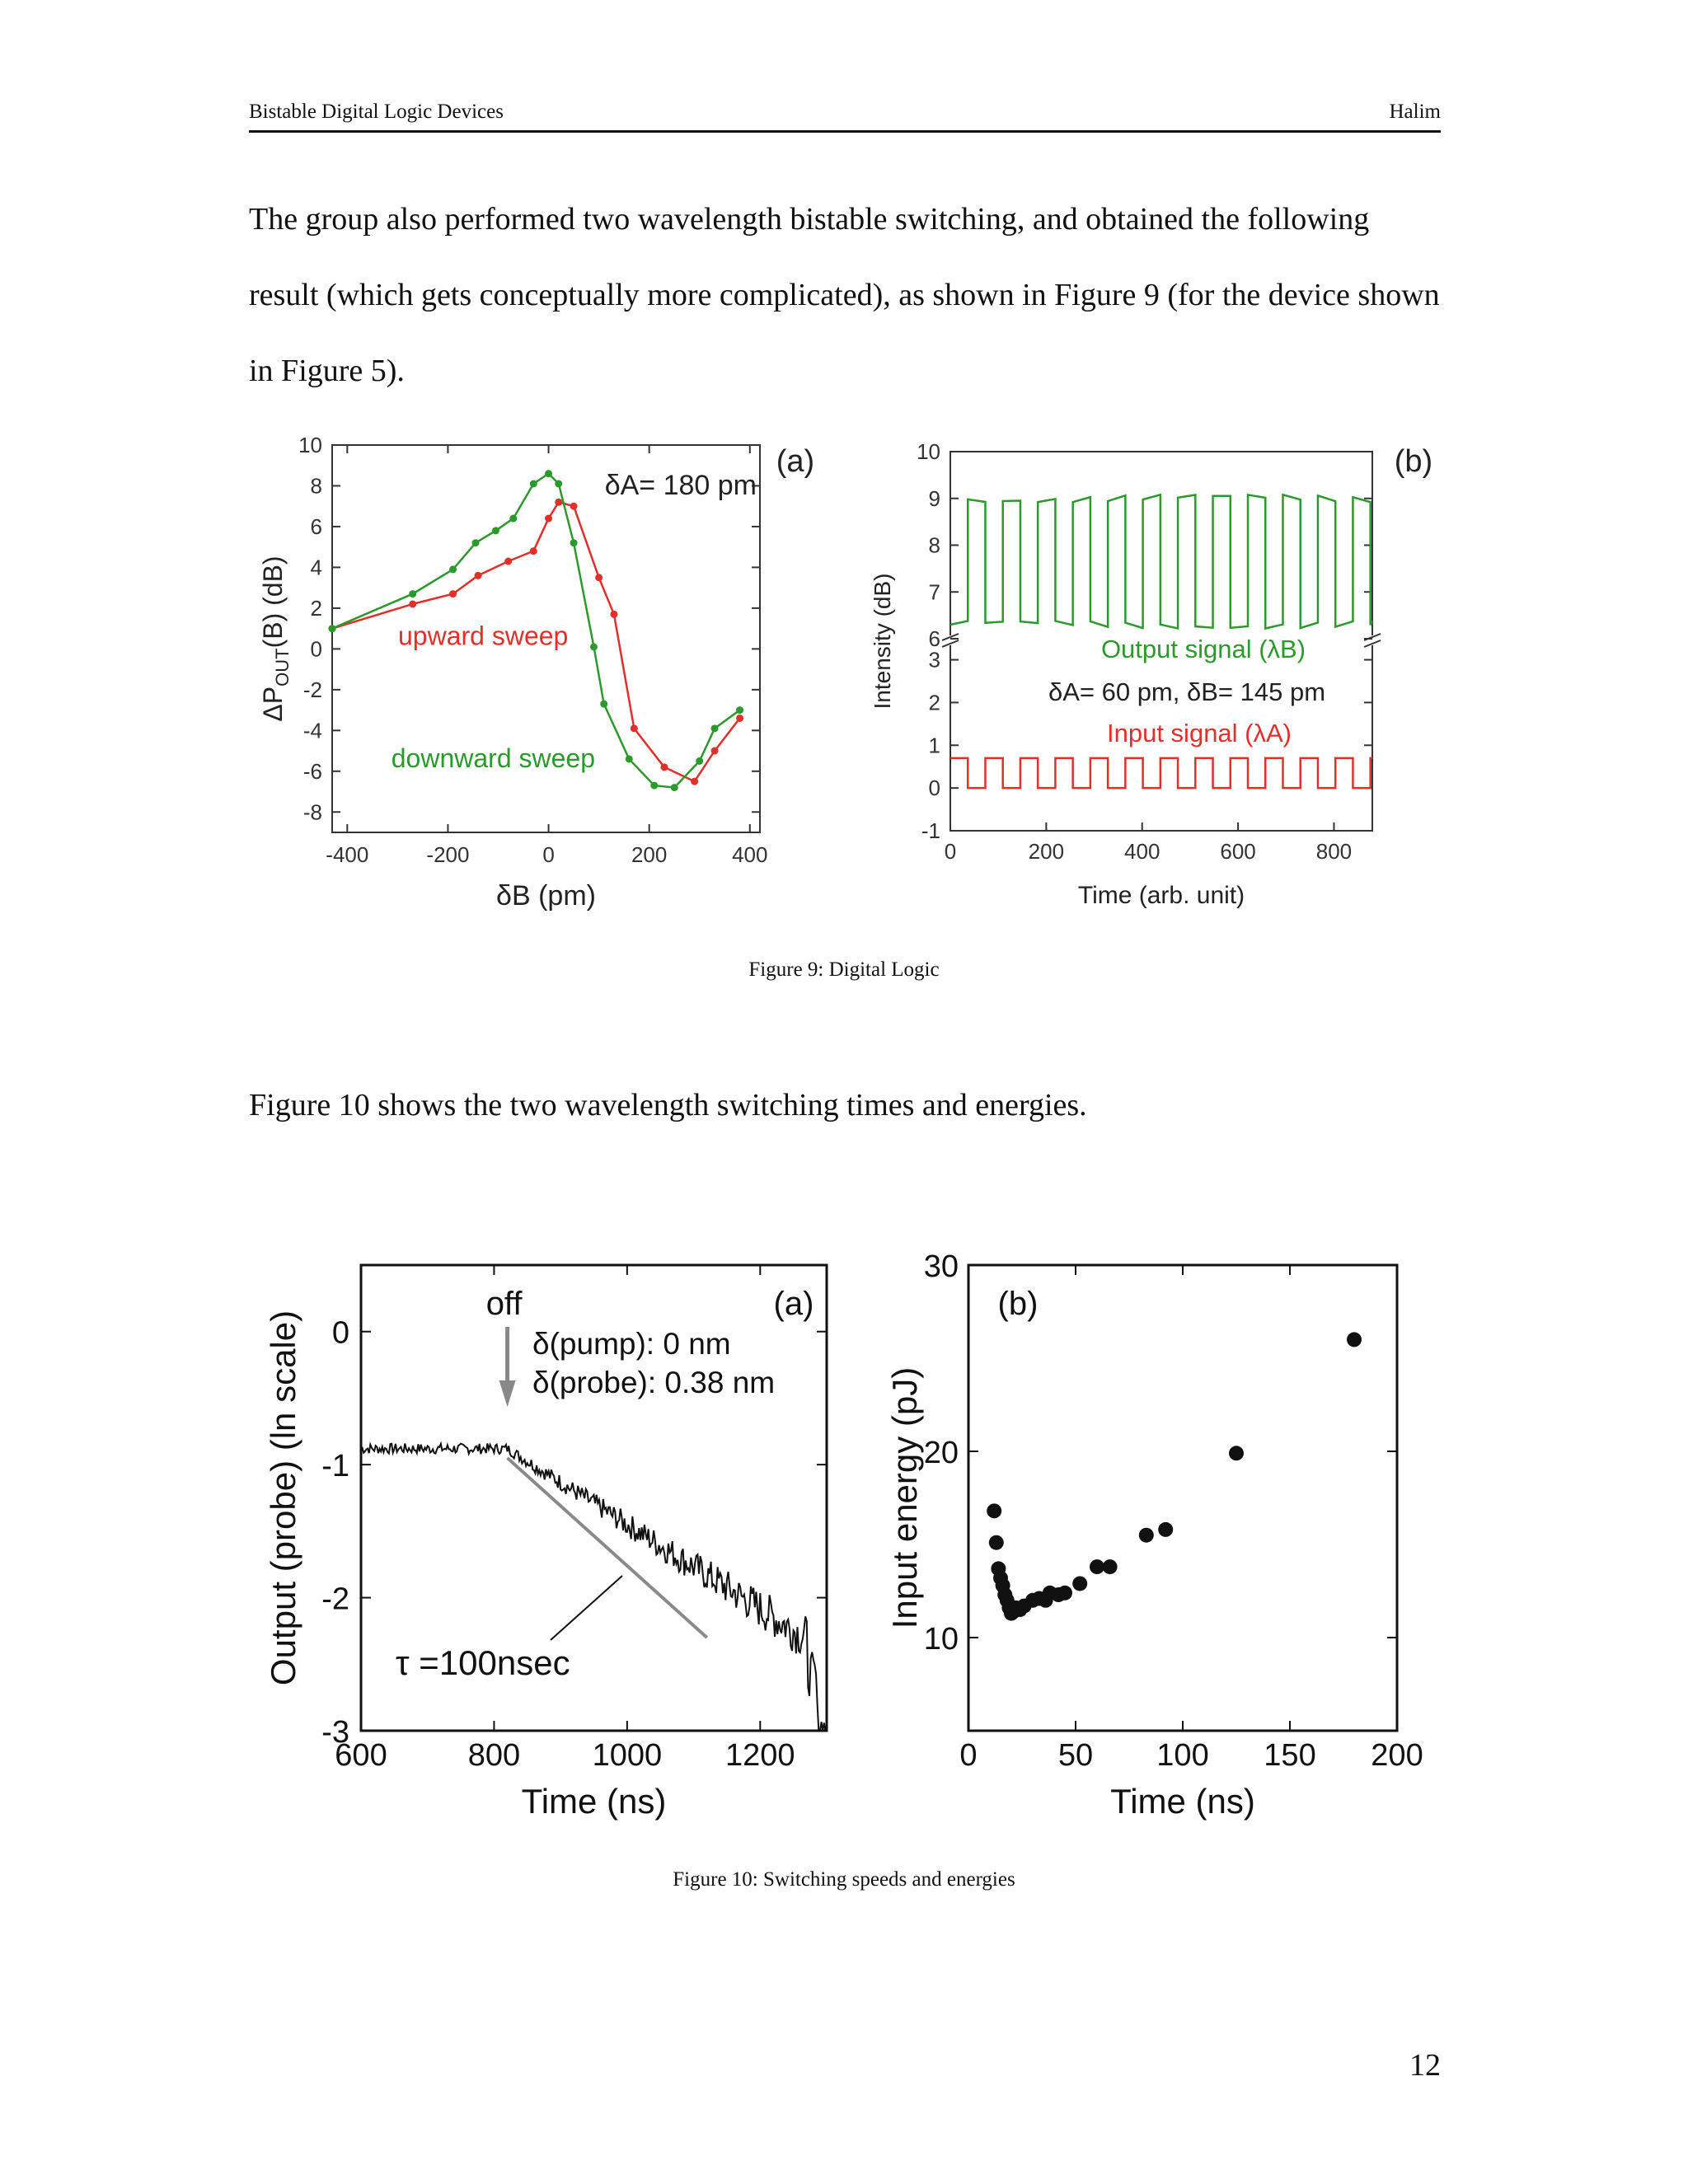 The image size is (1688, 2184). Describe the element at coordinates (1204, 649) in the screenshot. I see `output-signal-label: Output signal (λB)` at that location.